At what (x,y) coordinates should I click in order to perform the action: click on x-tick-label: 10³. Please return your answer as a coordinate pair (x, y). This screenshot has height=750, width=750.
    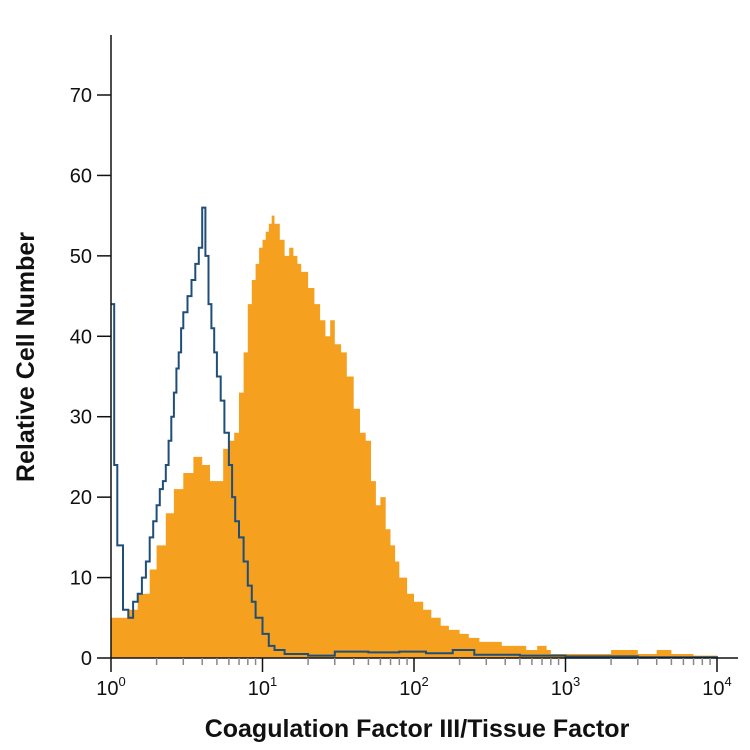
    Looking at the image, I should click on (565, 687).